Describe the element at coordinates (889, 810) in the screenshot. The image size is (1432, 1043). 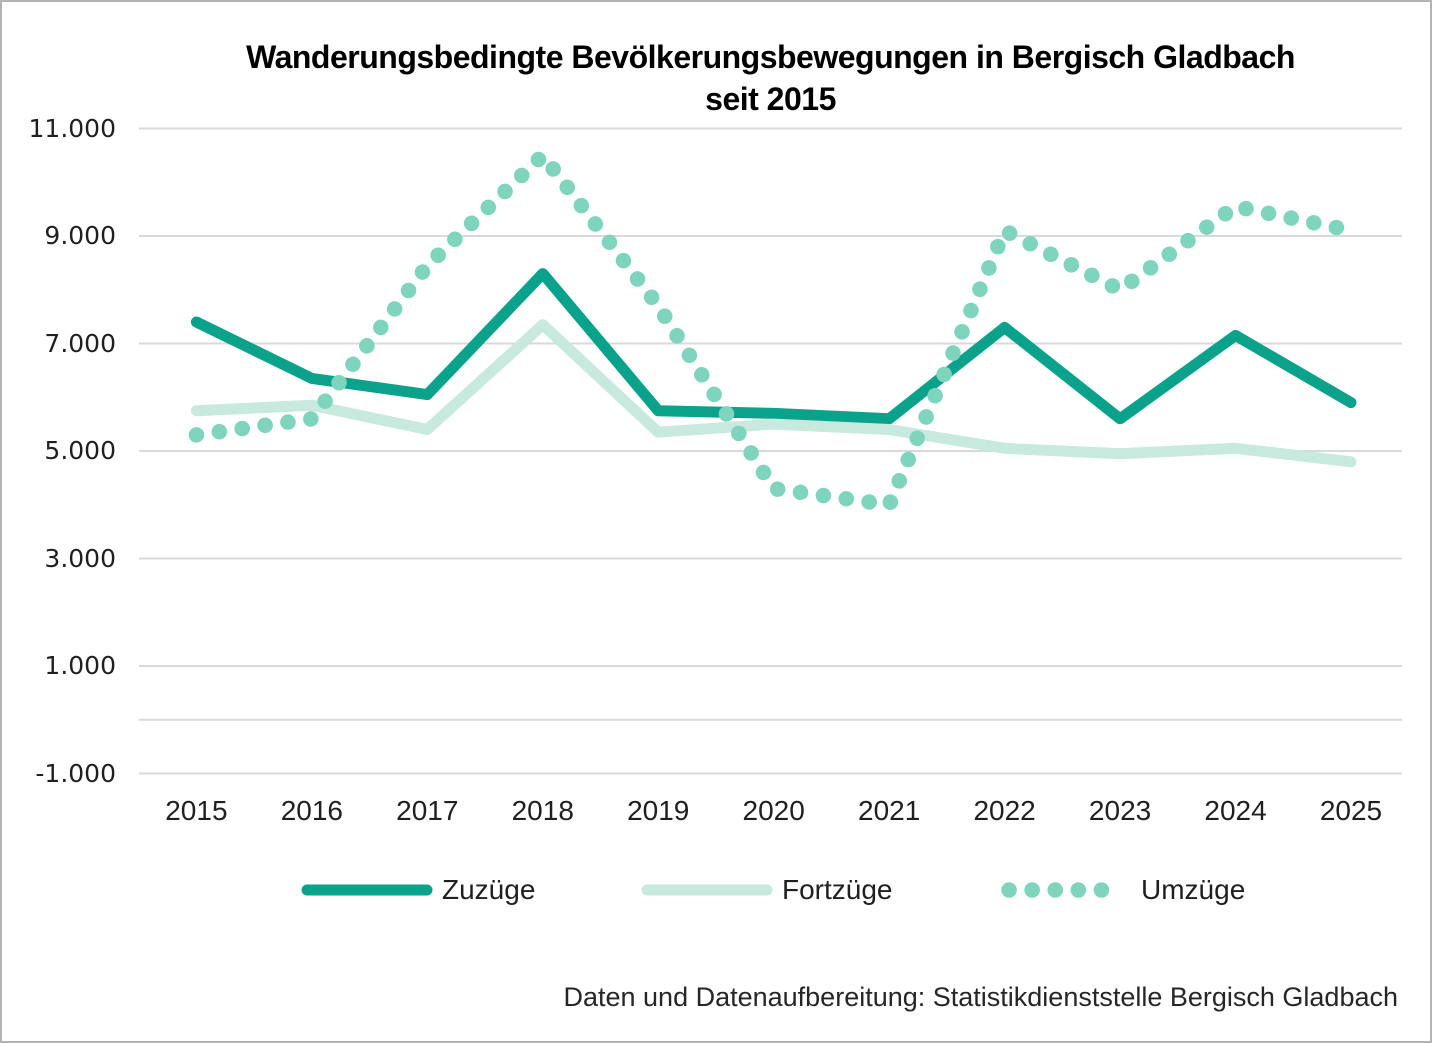
I see `x-tick-label-2021: 2021` at that location.